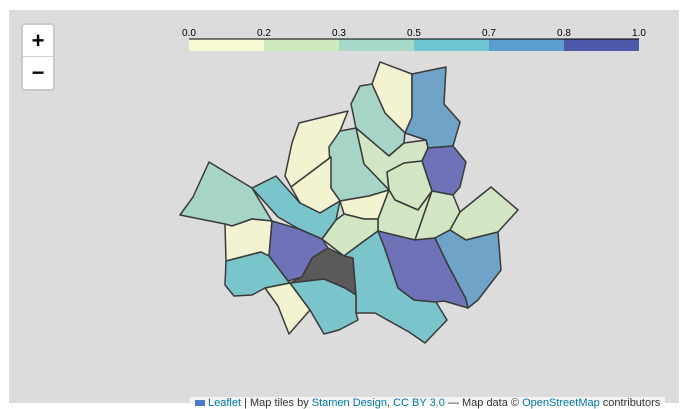 This screenshot has height=409, width=681. I want to click on leaflet-link: Leaflet, so click(225, 403).